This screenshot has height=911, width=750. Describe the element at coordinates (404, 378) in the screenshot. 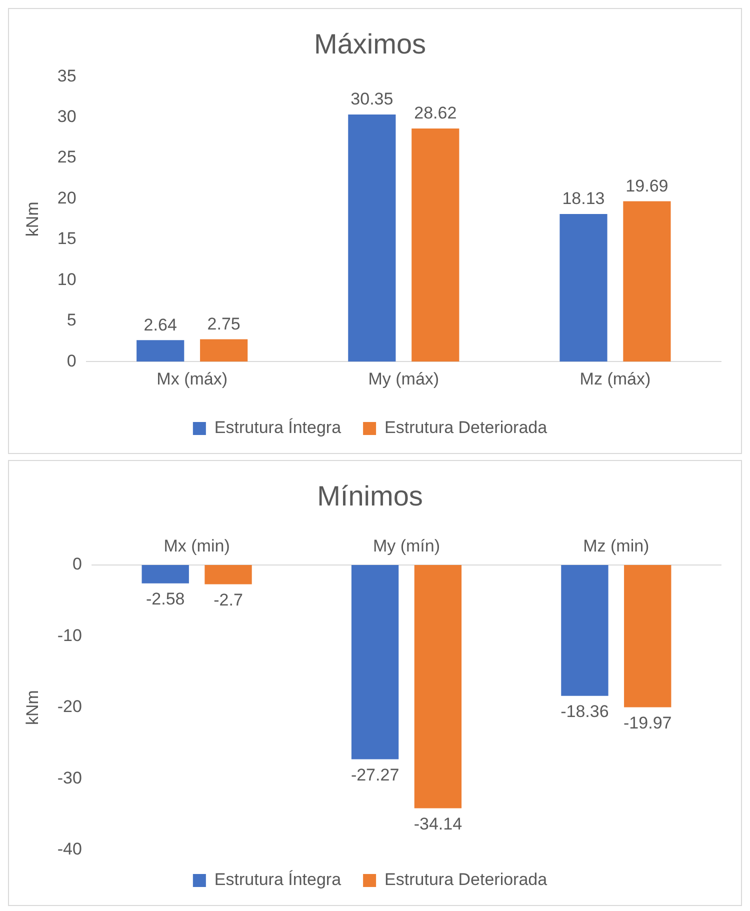

I see `x-tick-label: My (máx)` at that location.